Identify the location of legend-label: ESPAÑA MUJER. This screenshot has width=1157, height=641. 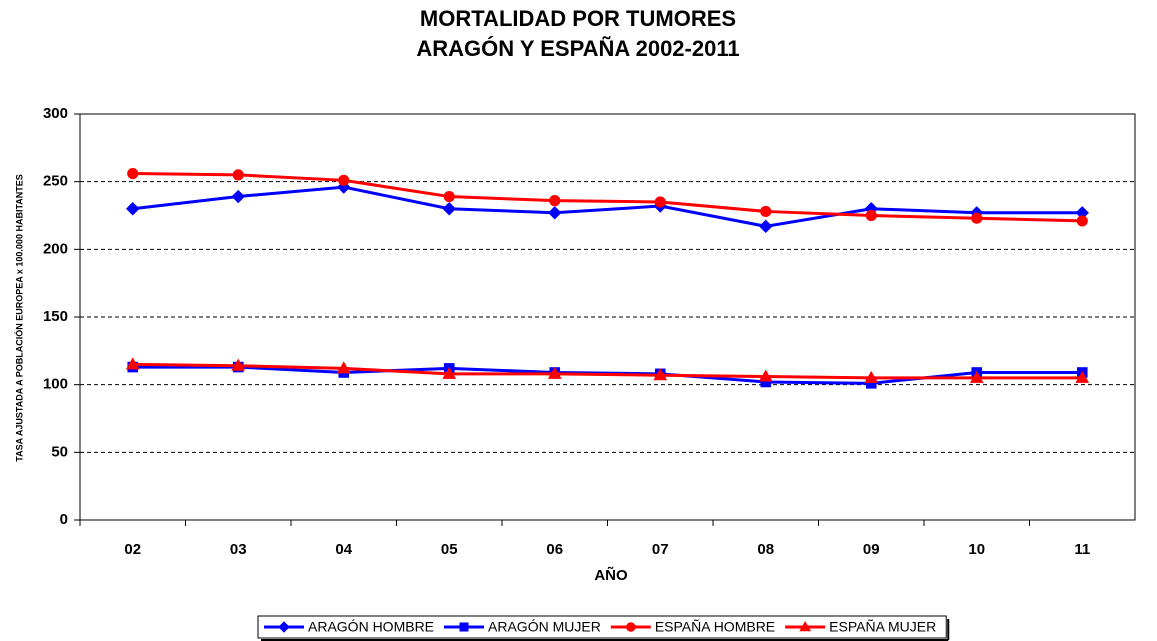
(882, 627).